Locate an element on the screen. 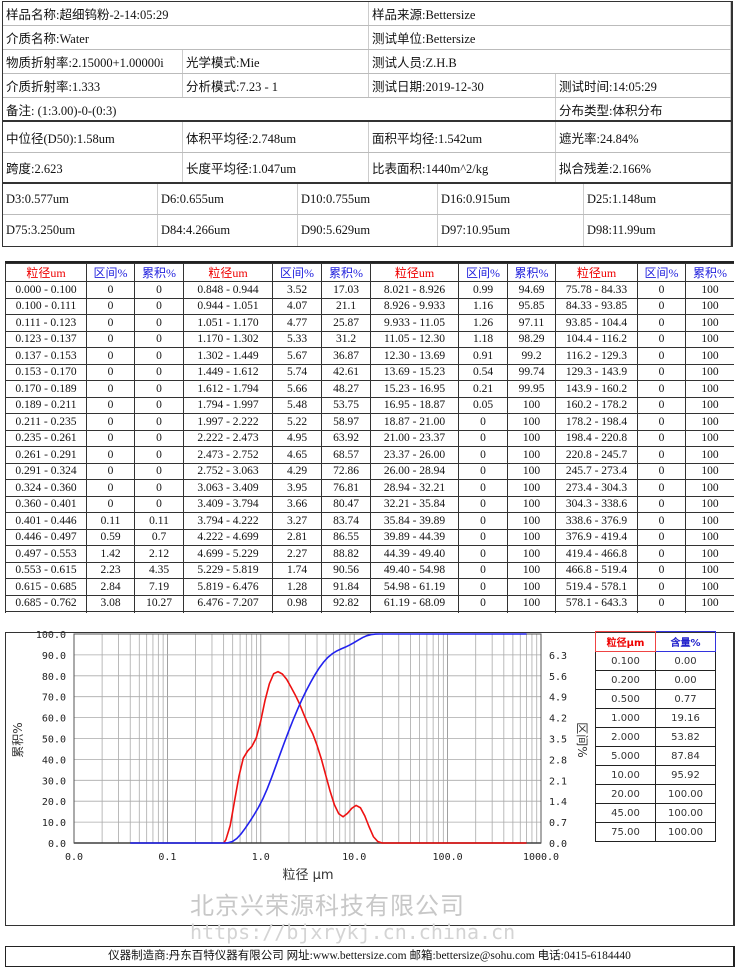 This screenshot has height=970, width=750. table-cell: 143.9 - 160.2 is located at coordinates (596, 389).